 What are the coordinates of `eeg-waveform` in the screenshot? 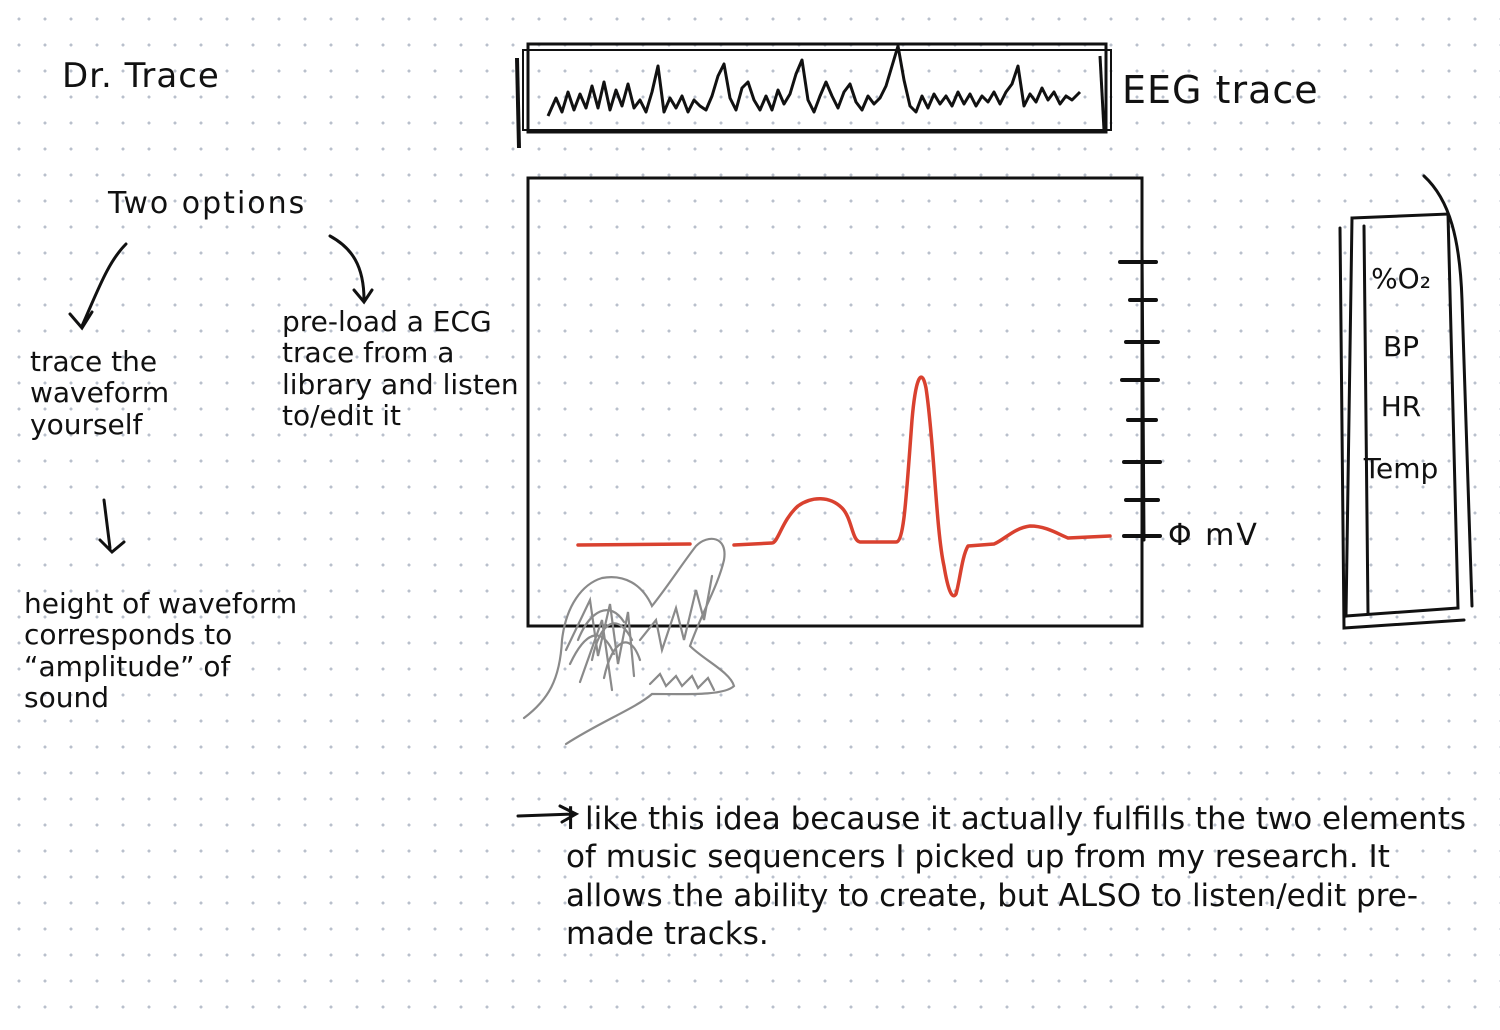 It's located at (814, 80).